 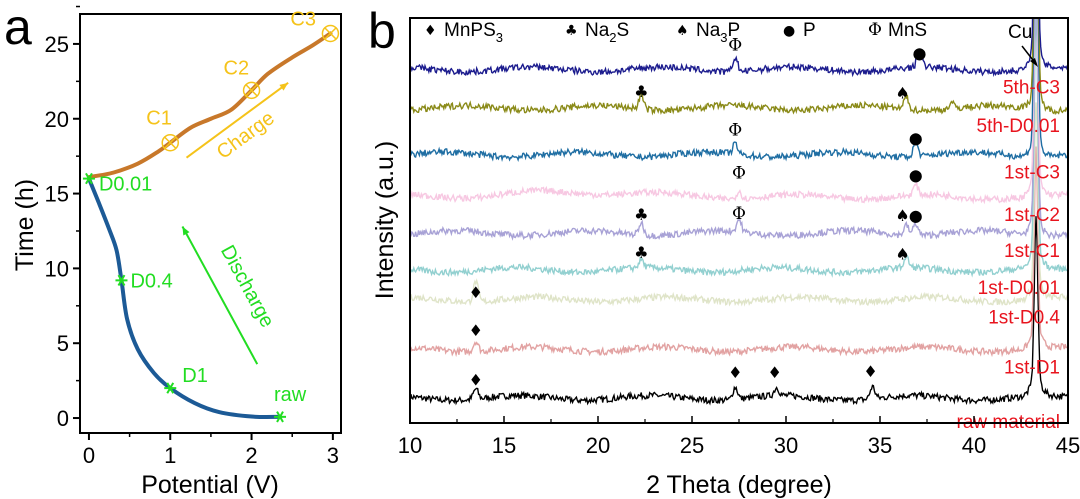 What do you see at coordinates (125, 185) in the screenshot?
I see `point-label: D0.01` at bounding box center [125, 185].